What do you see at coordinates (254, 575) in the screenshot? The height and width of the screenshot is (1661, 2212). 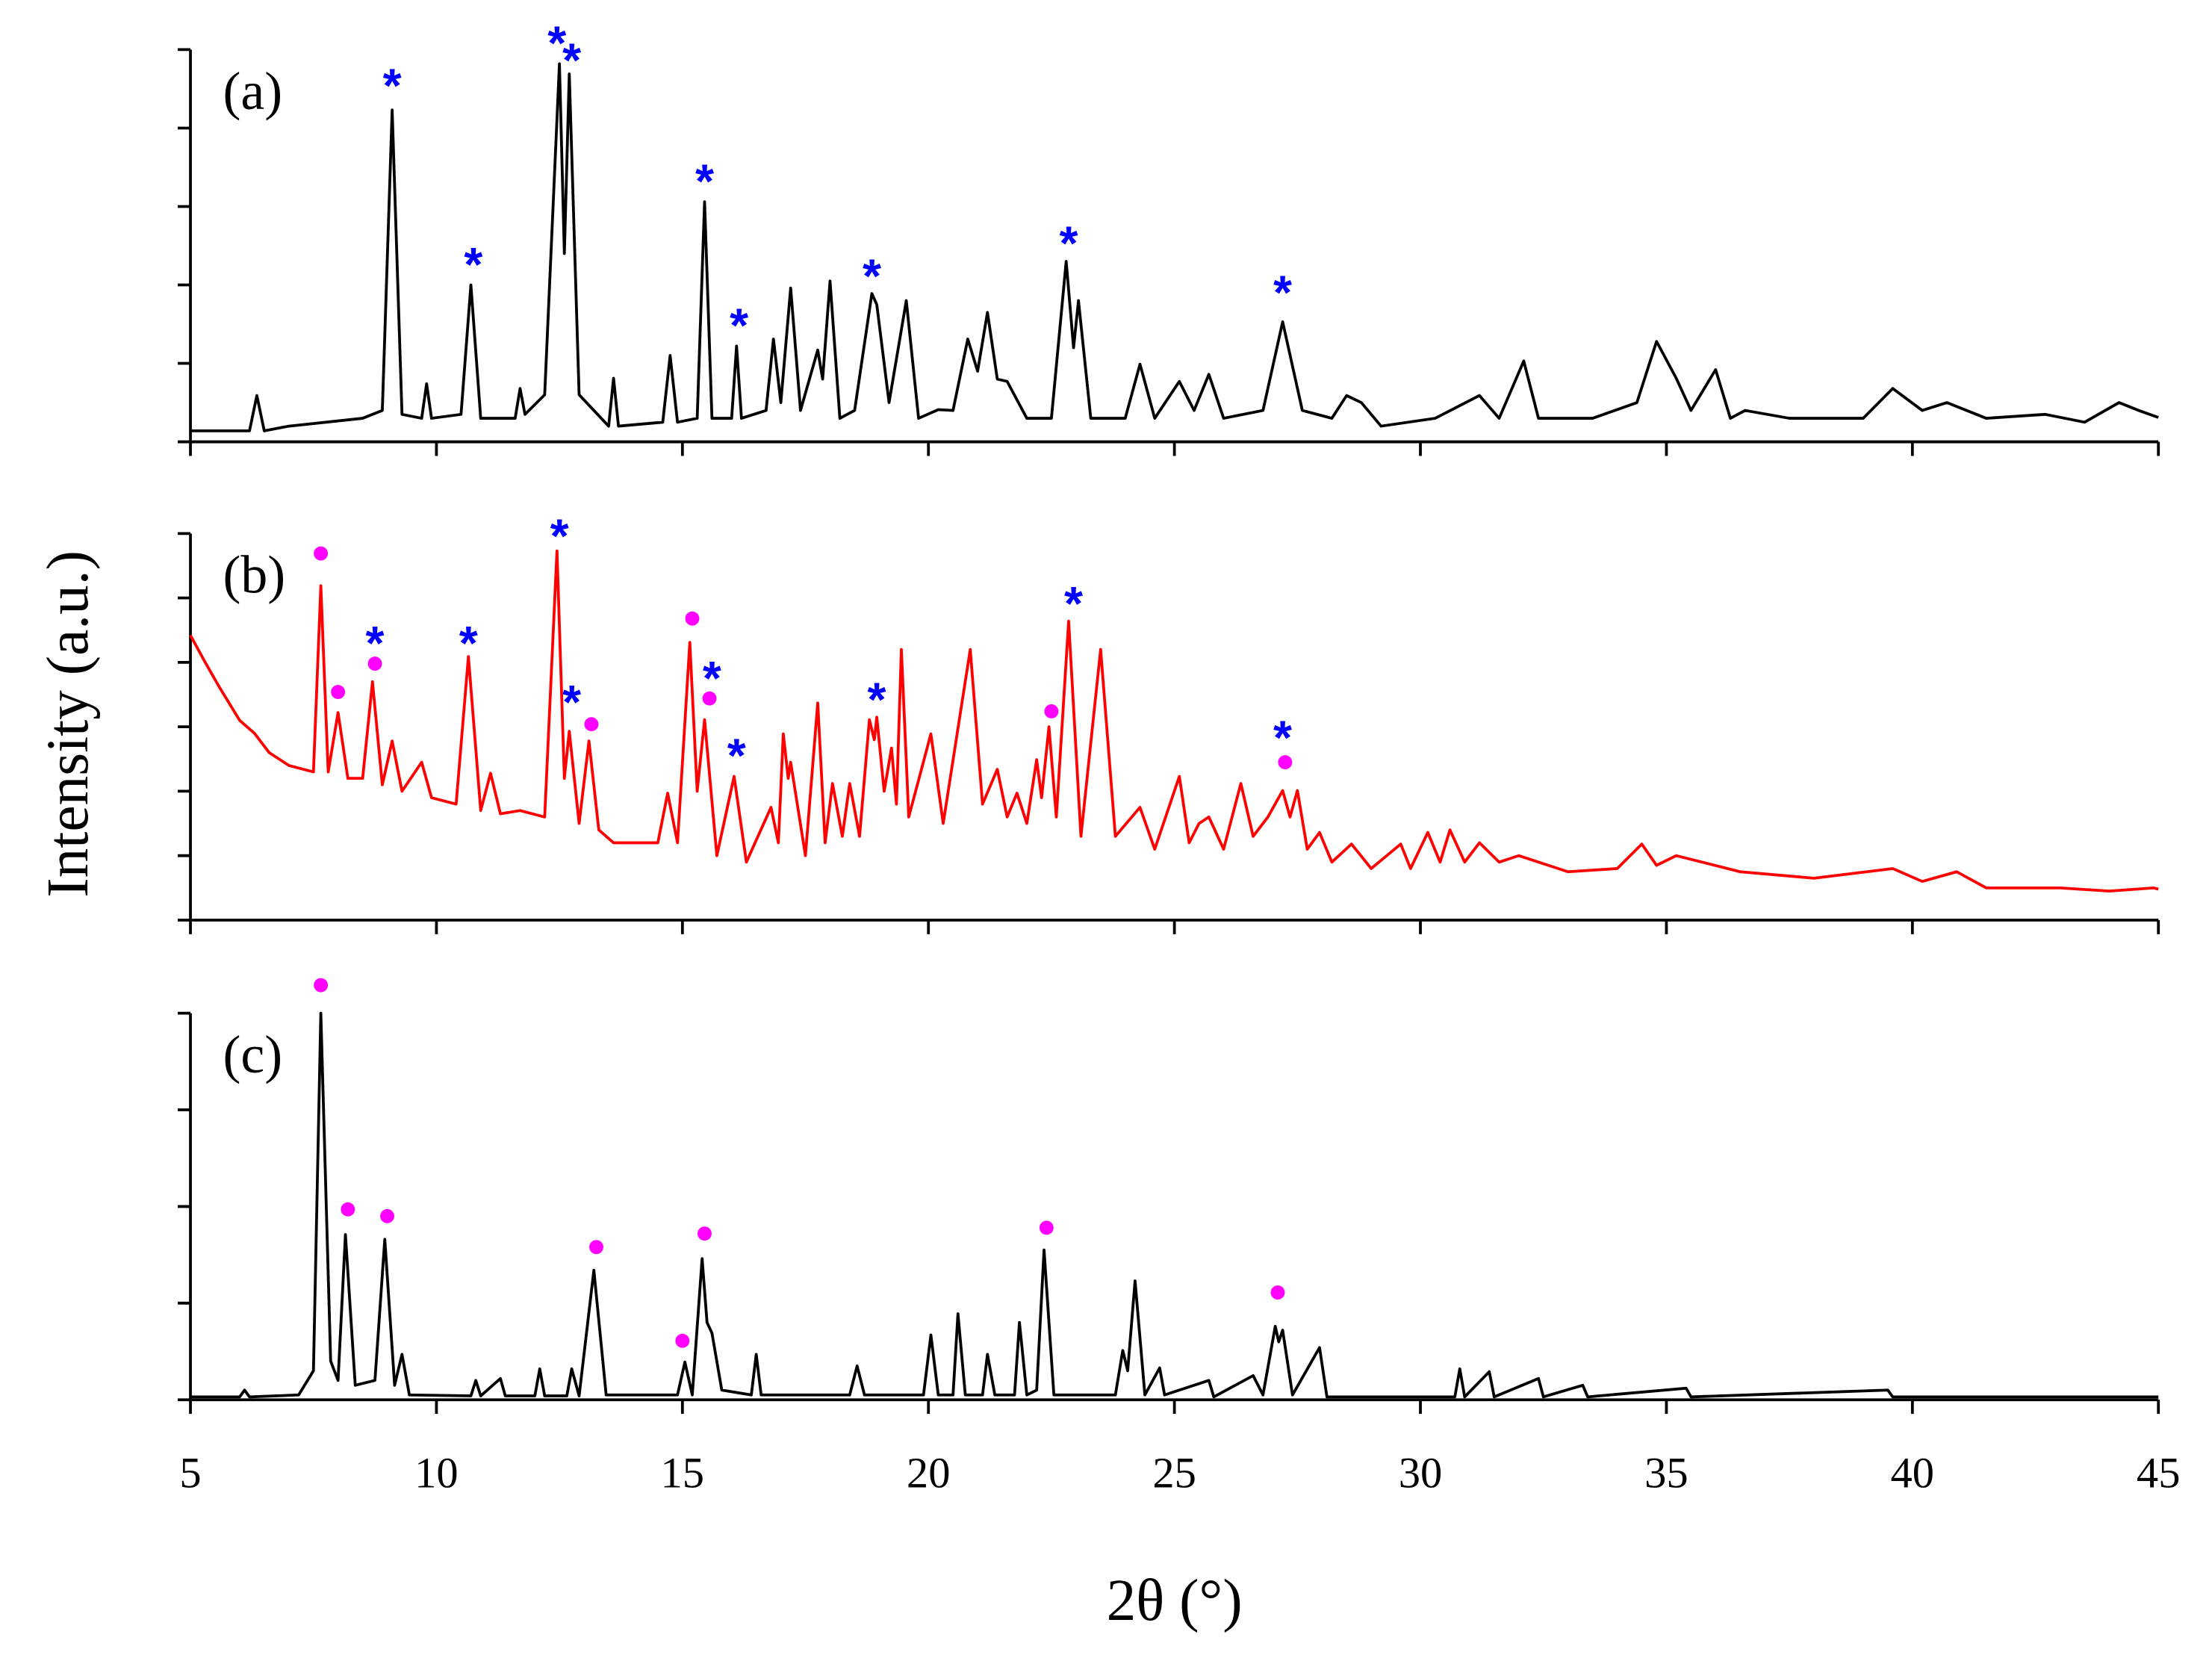 I see `panel-label: (b)` at bounding box center [254, 575].